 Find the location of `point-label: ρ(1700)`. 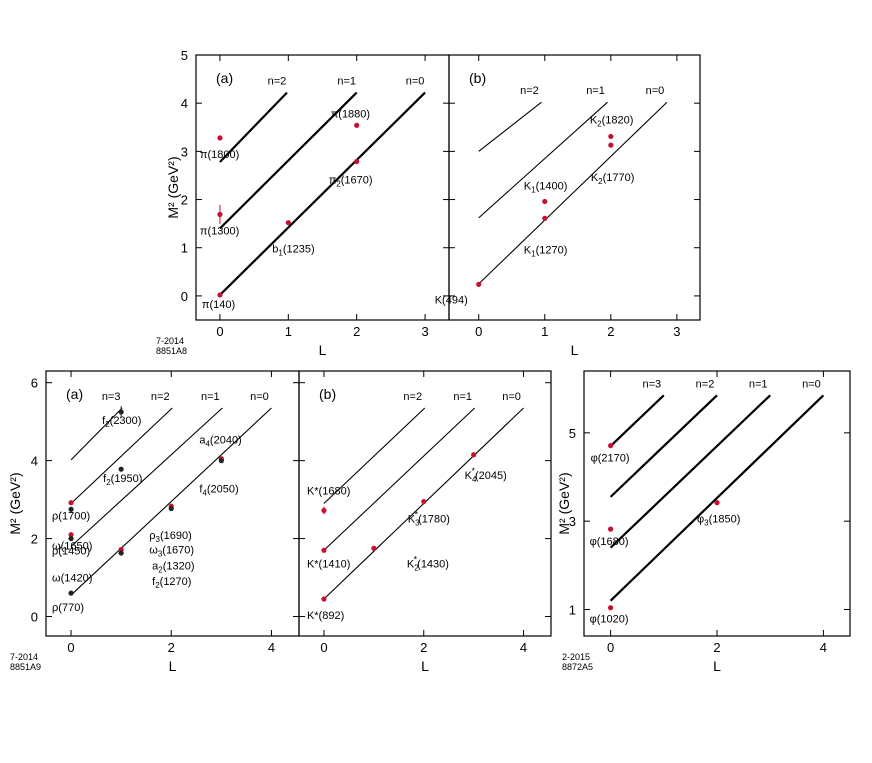

point-label: ρ(1700) is located at coordinates (71, 517).